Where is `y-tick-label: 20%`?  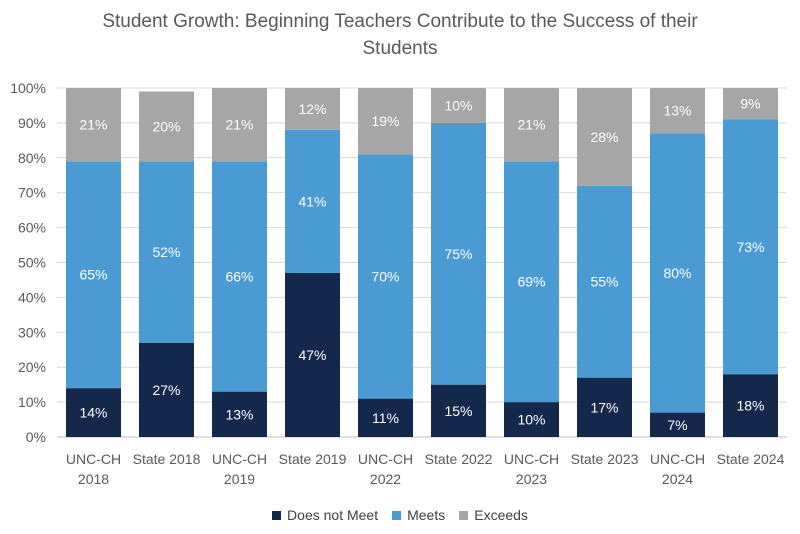
y-tick-label: 20% is located at coordinates (32, 367).